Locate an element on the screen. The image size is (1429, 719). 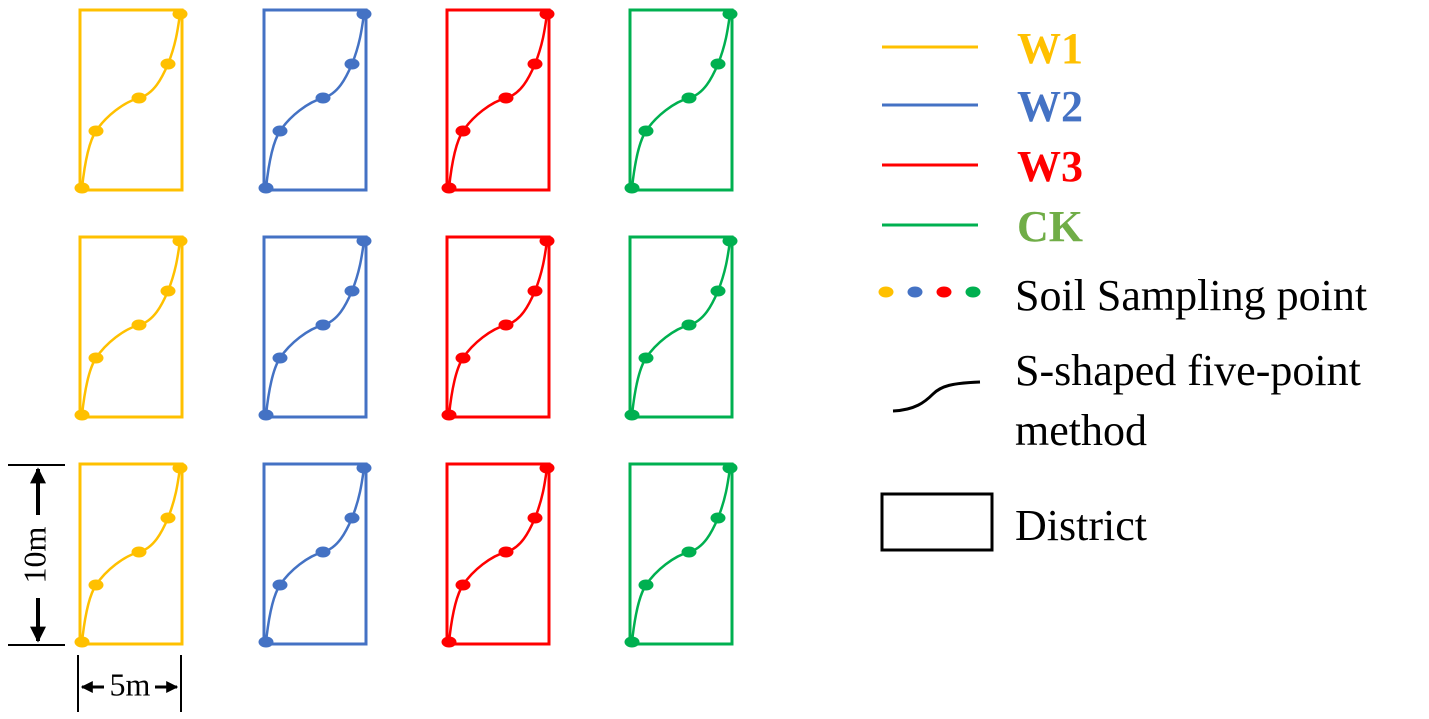
legend-dot-ck is located at coordinates (973, 292).